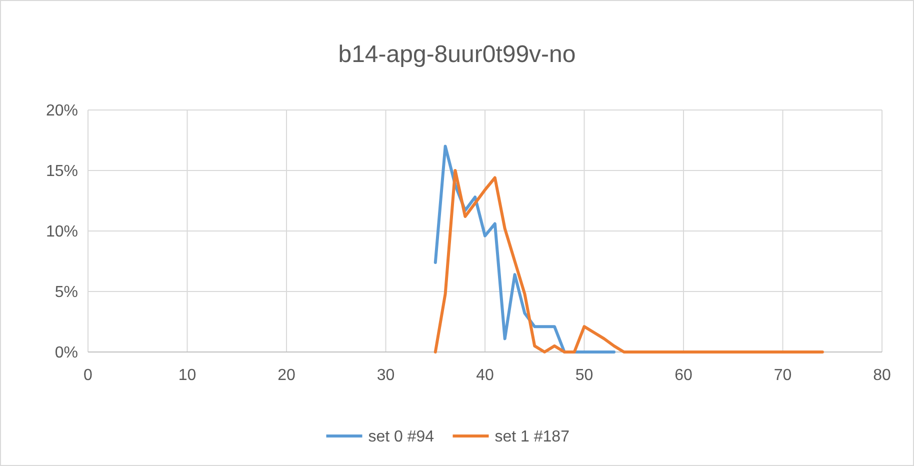  I want to click on x-tick-label: 30, so click(385, 375).